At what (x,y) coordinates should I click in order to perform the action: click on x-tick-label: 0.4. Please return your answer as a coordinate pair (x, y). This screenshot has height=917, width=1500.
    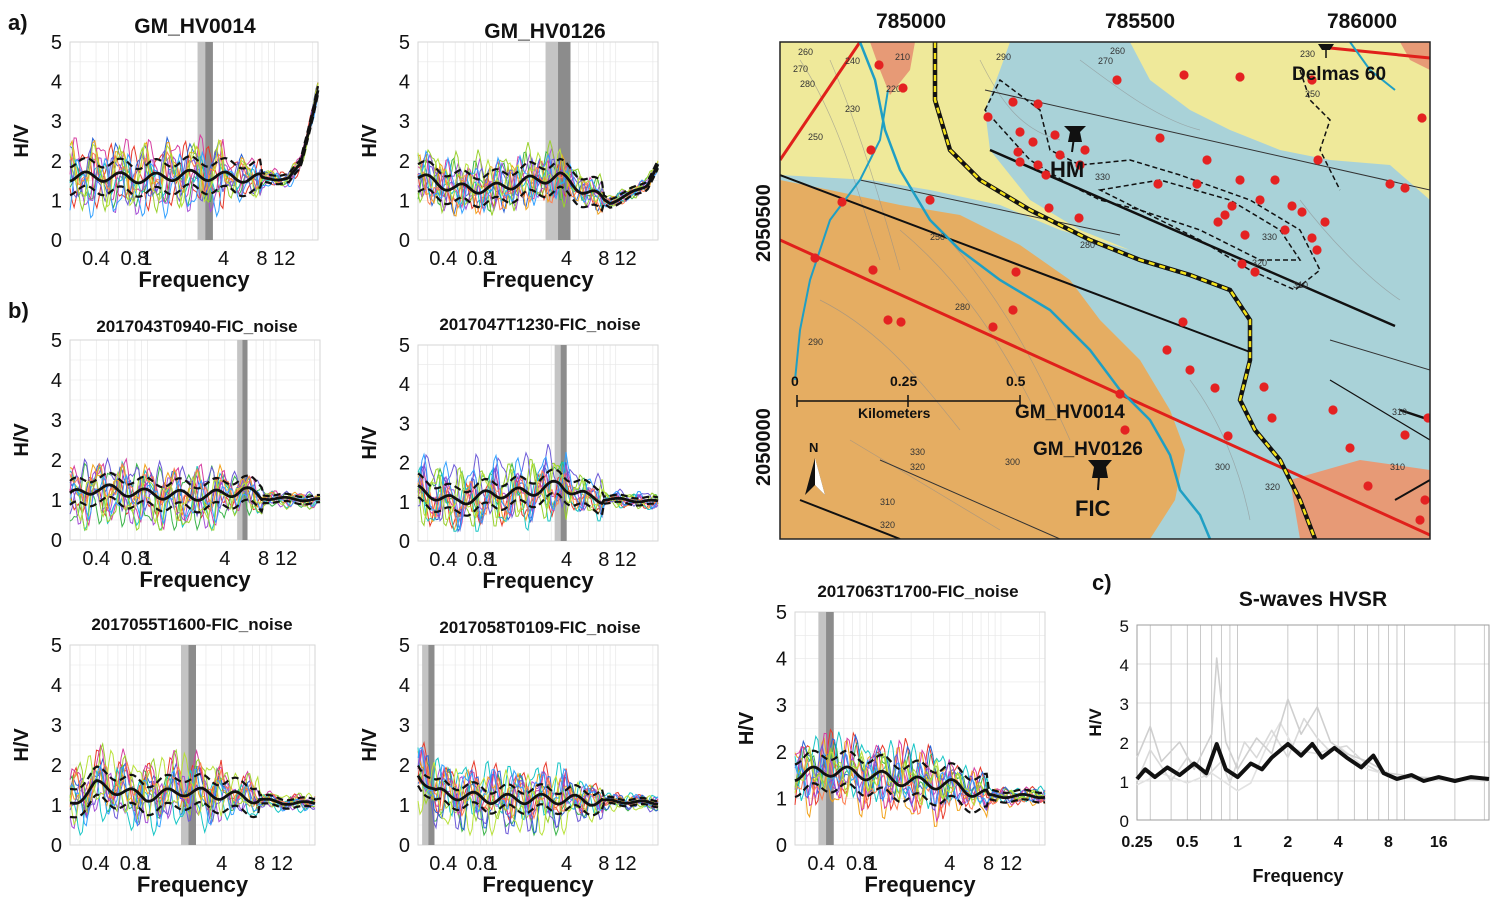
    Looking at the image, I should click on (443, 864).